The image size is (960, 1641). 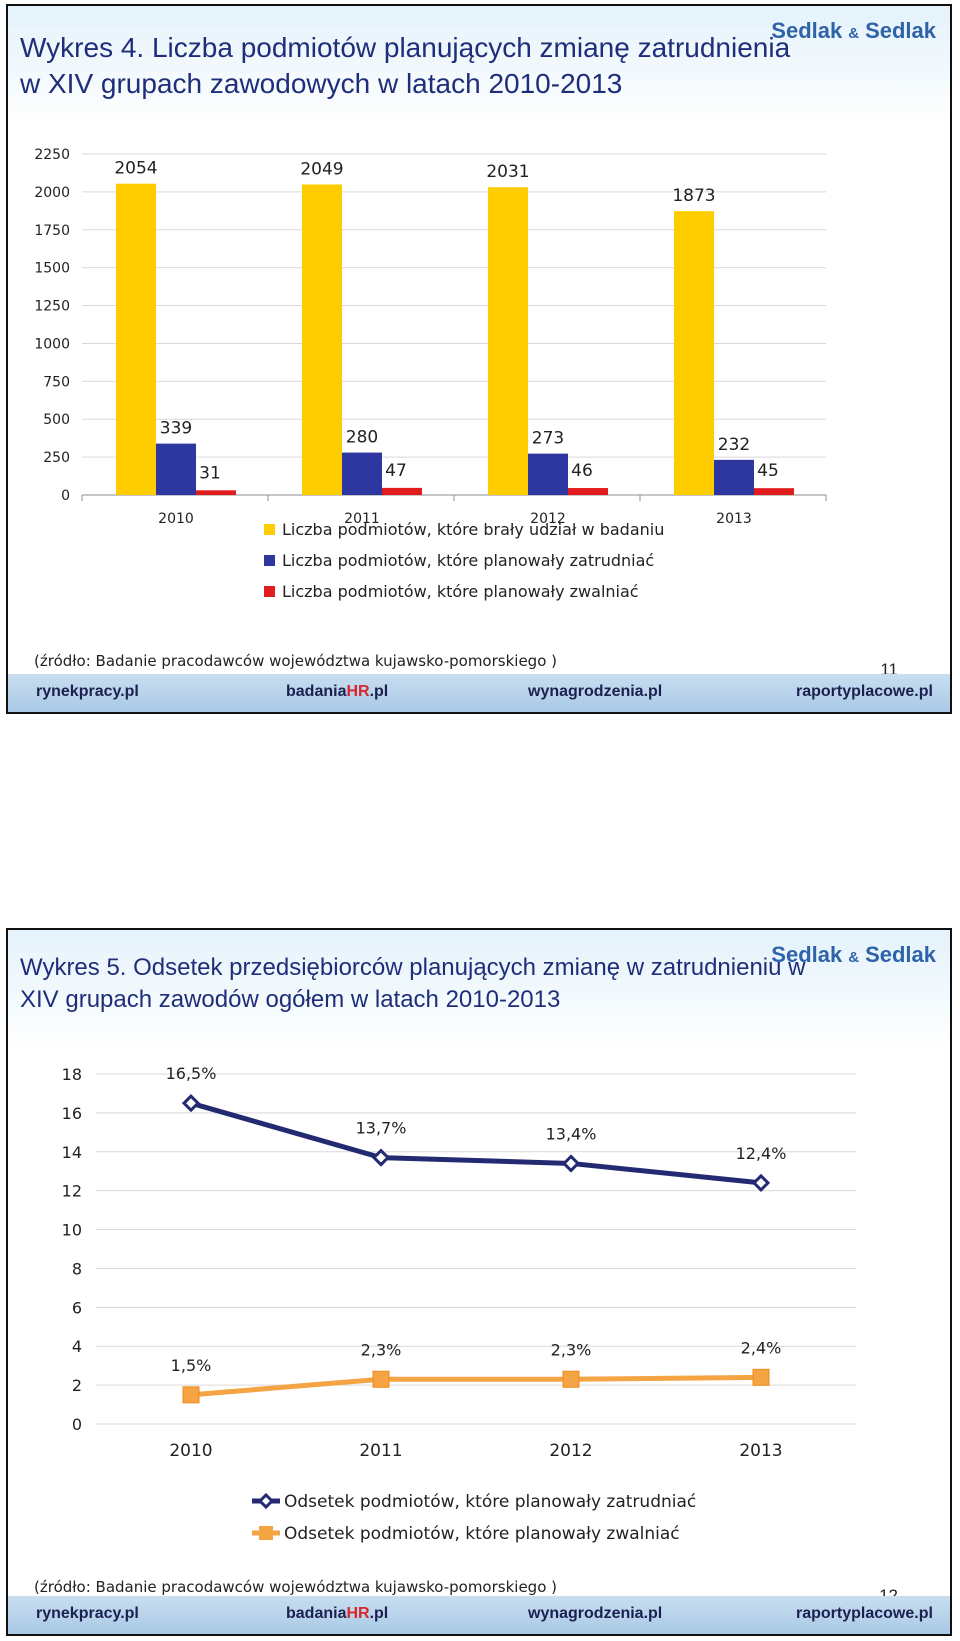 I want to click on data-label: 12,4%, so click(x=761, y=1153).